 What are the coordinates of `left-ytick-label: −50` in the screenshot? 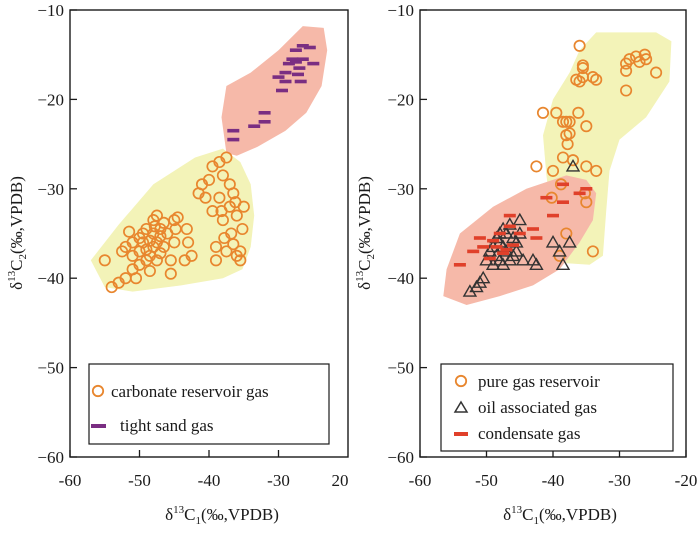 It's located at (50, 368).